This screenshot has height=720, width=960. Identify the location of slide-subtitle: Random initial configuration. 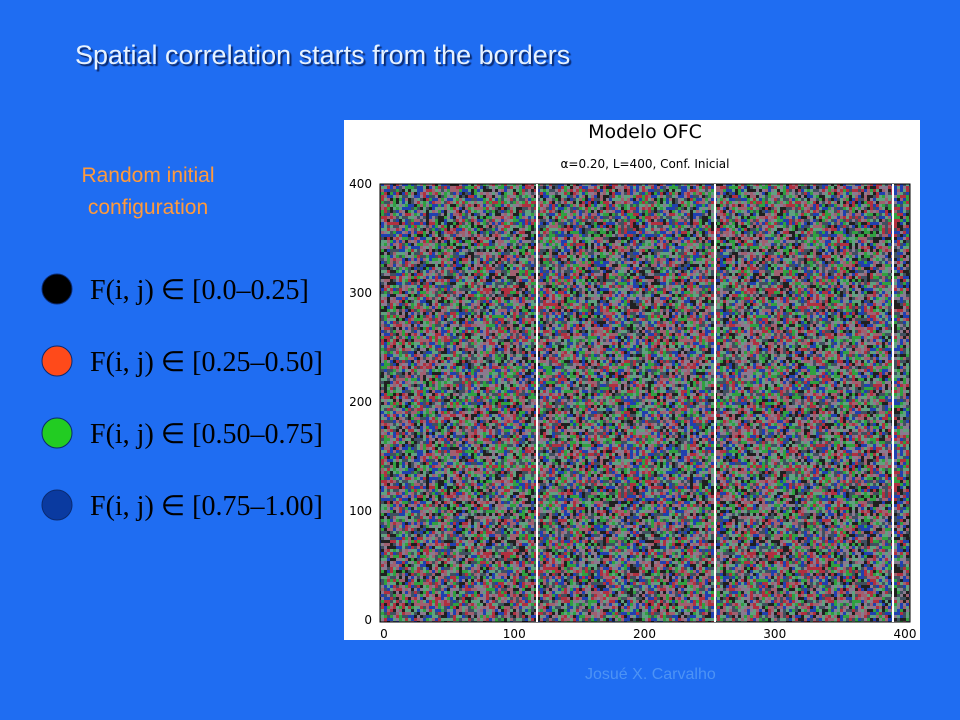
(148, 191).